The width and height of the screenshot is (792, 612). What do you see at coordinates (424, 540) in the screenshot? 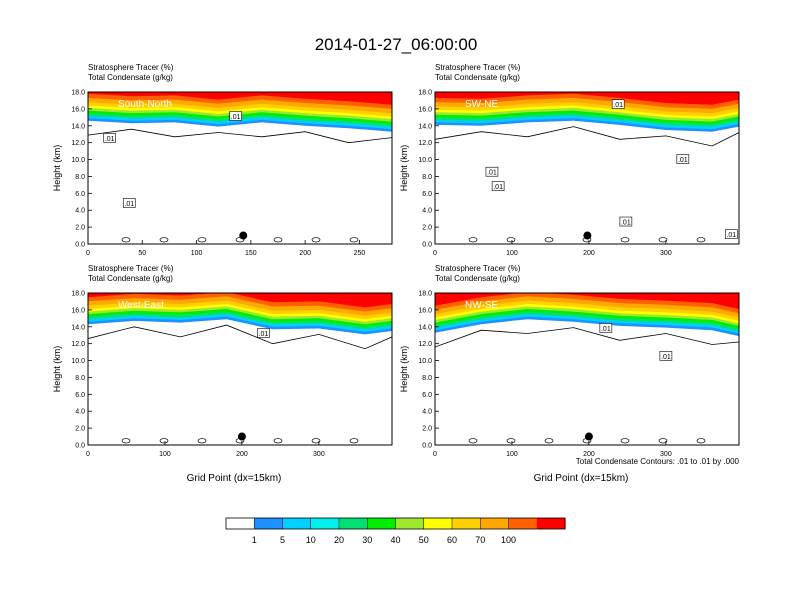
I see `colorbar-level-label: 50` at bounding box center [424, 540].